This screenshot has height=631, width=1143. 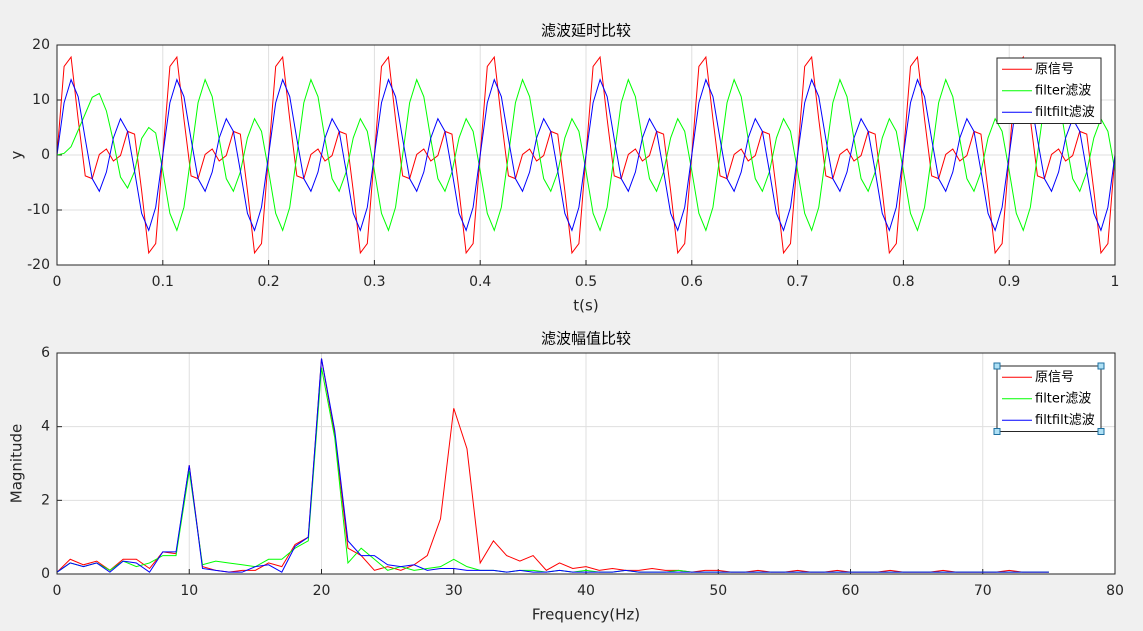 What do you see at coordinates (692, 282) in the screenshot?
I see `x-tick-label: 0.6` at bounding box center [692, 282].